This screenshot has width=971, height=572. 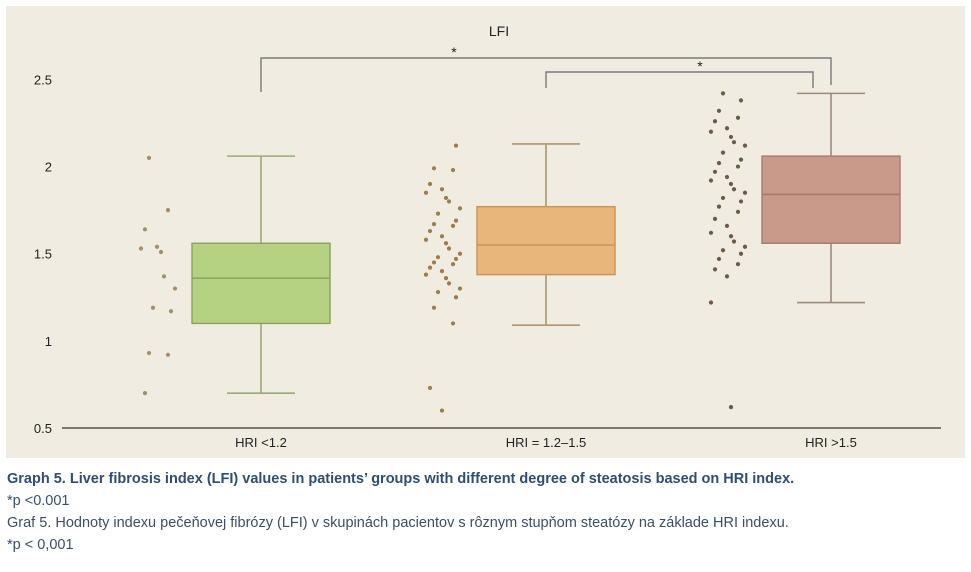 I want to click on significance-annotations: **, so click(x=546, y=68).